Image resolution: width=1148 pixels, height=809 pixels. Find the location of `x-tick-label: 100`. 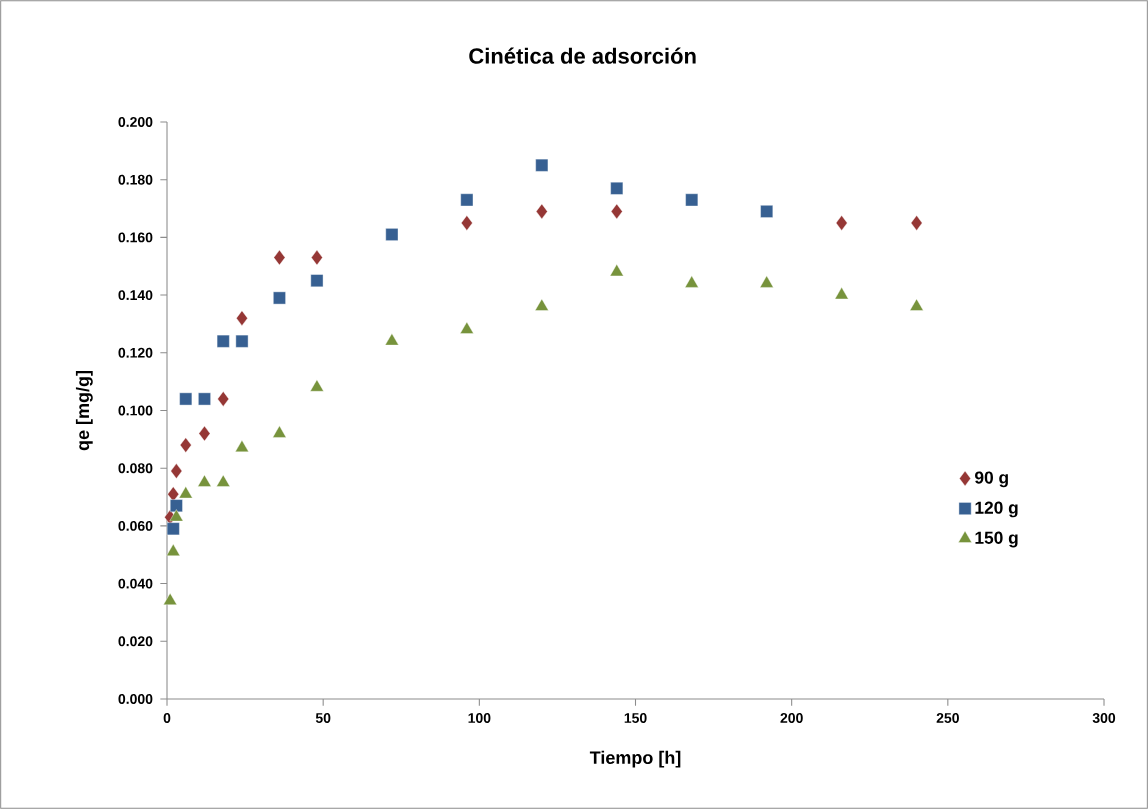

x-tick-label: 100 is located at coordinates (479, 718).